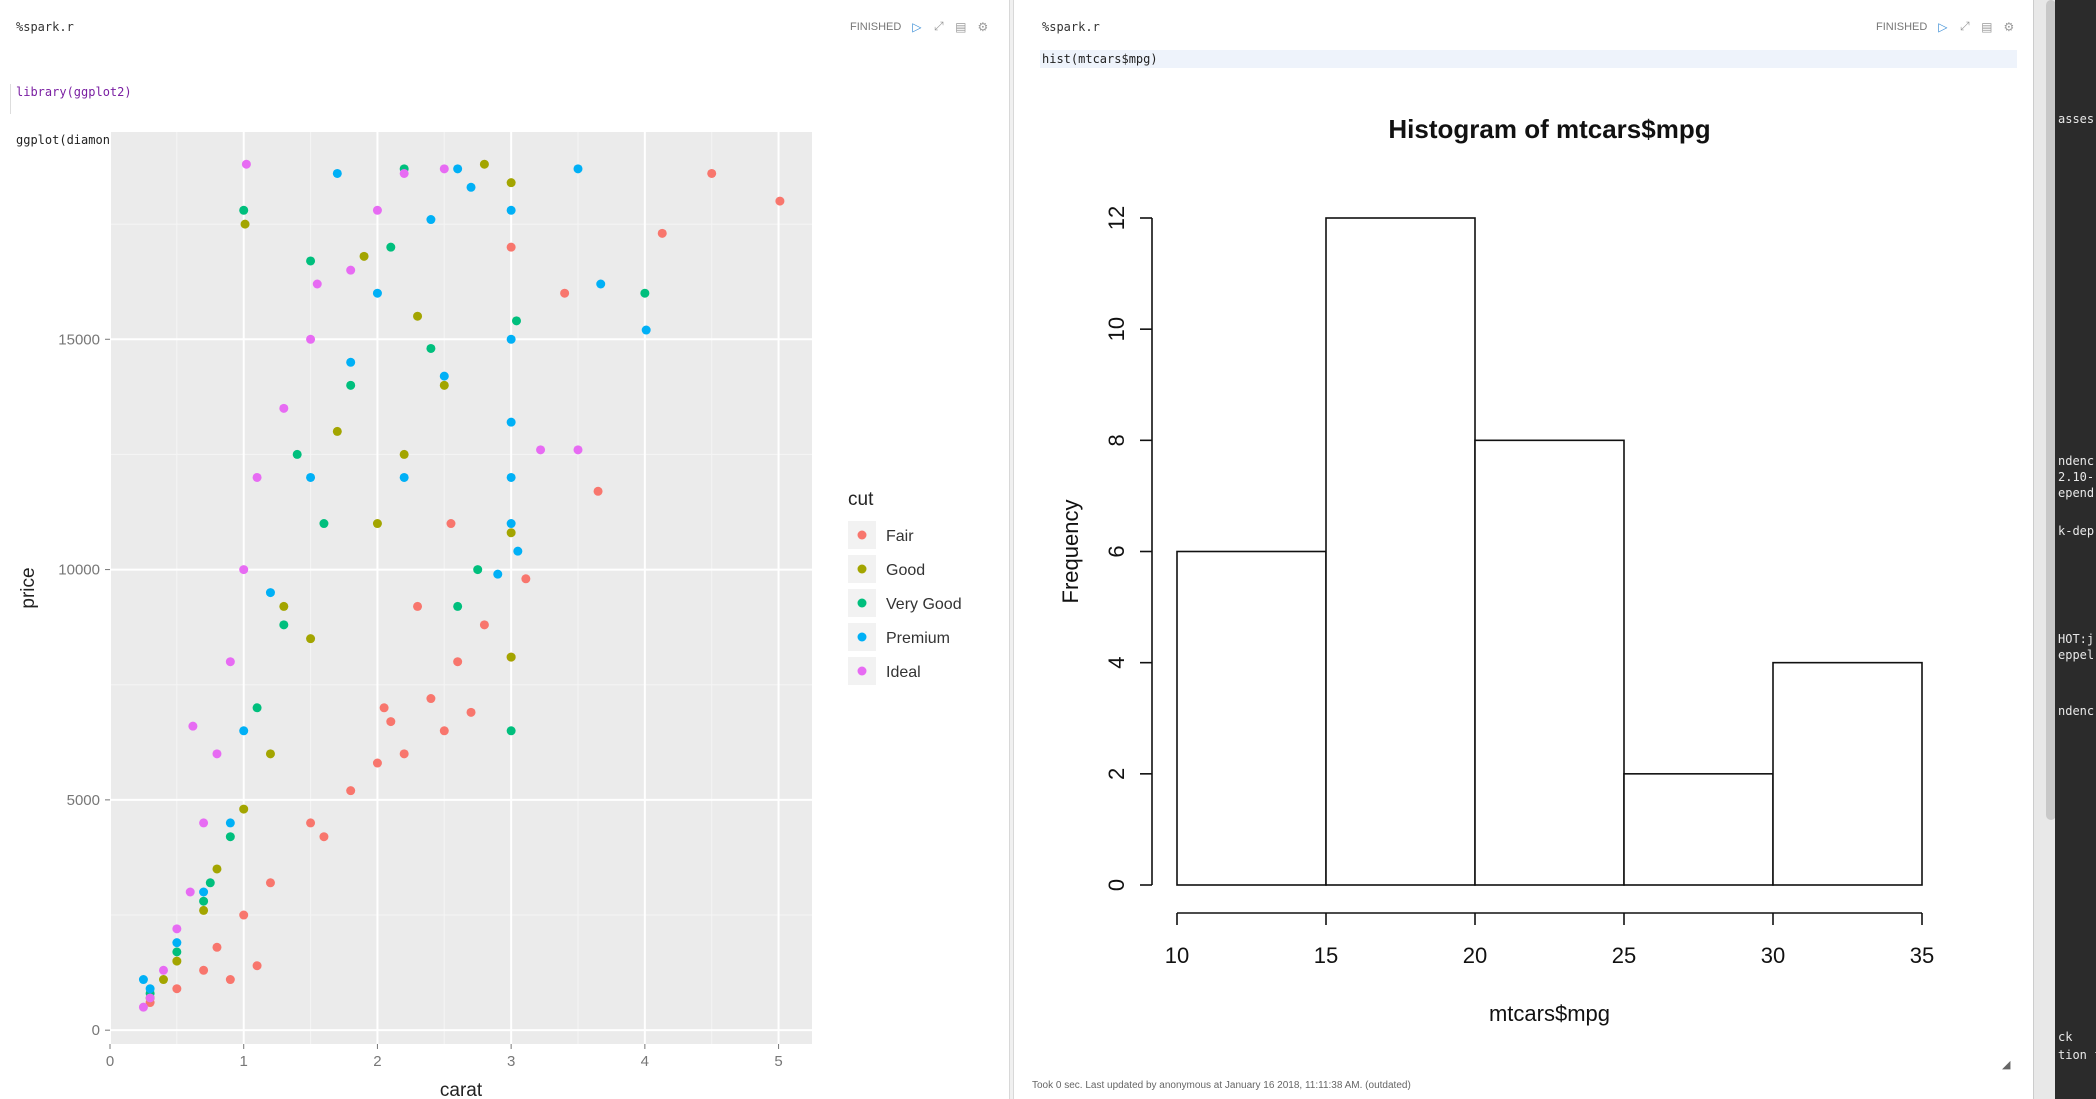 Image resolution: width=2096 pixels, height=1099 pixels. I want to click on y-tick-label: 10000, so click(79, 570).